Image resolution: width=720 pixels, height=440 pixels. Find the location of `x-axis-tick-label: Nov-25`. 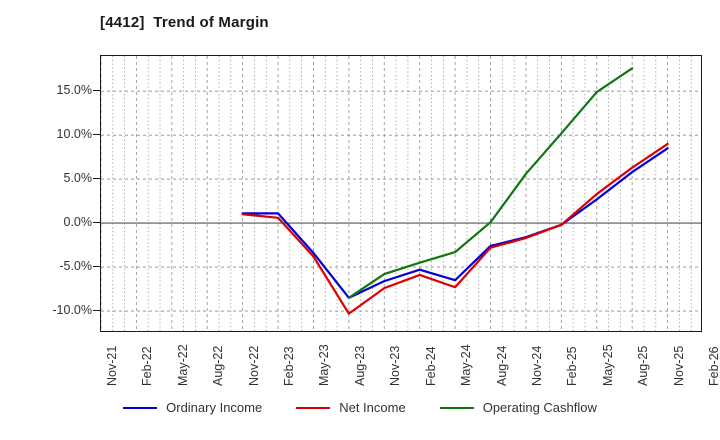

x-axis-tick-label: Nov-25 is located at coordinates (678, 365).